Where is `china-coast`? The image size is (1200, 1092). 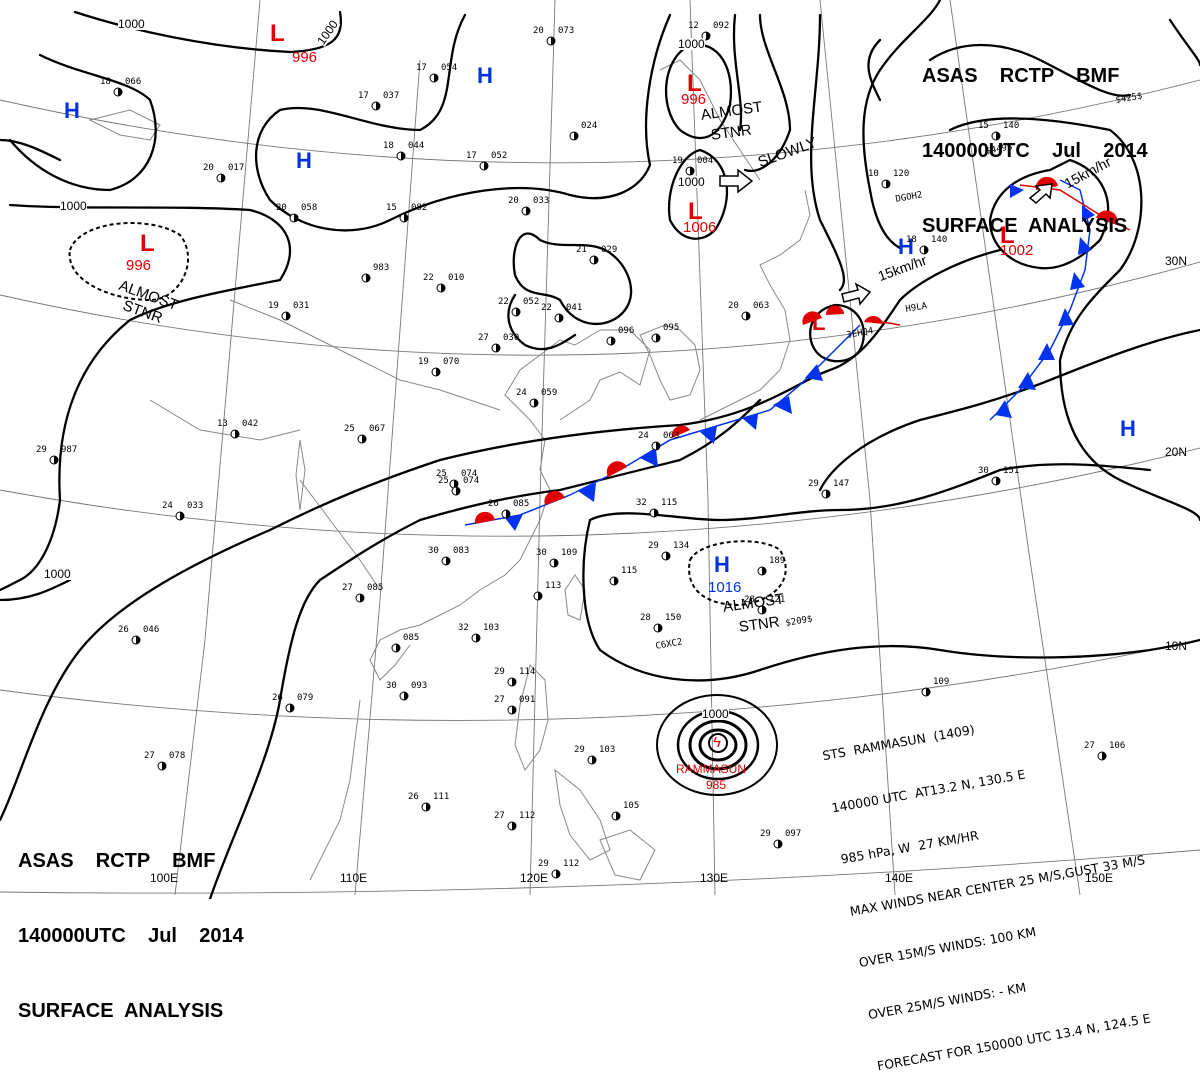 china-coast is located at coordinates (510, 505).